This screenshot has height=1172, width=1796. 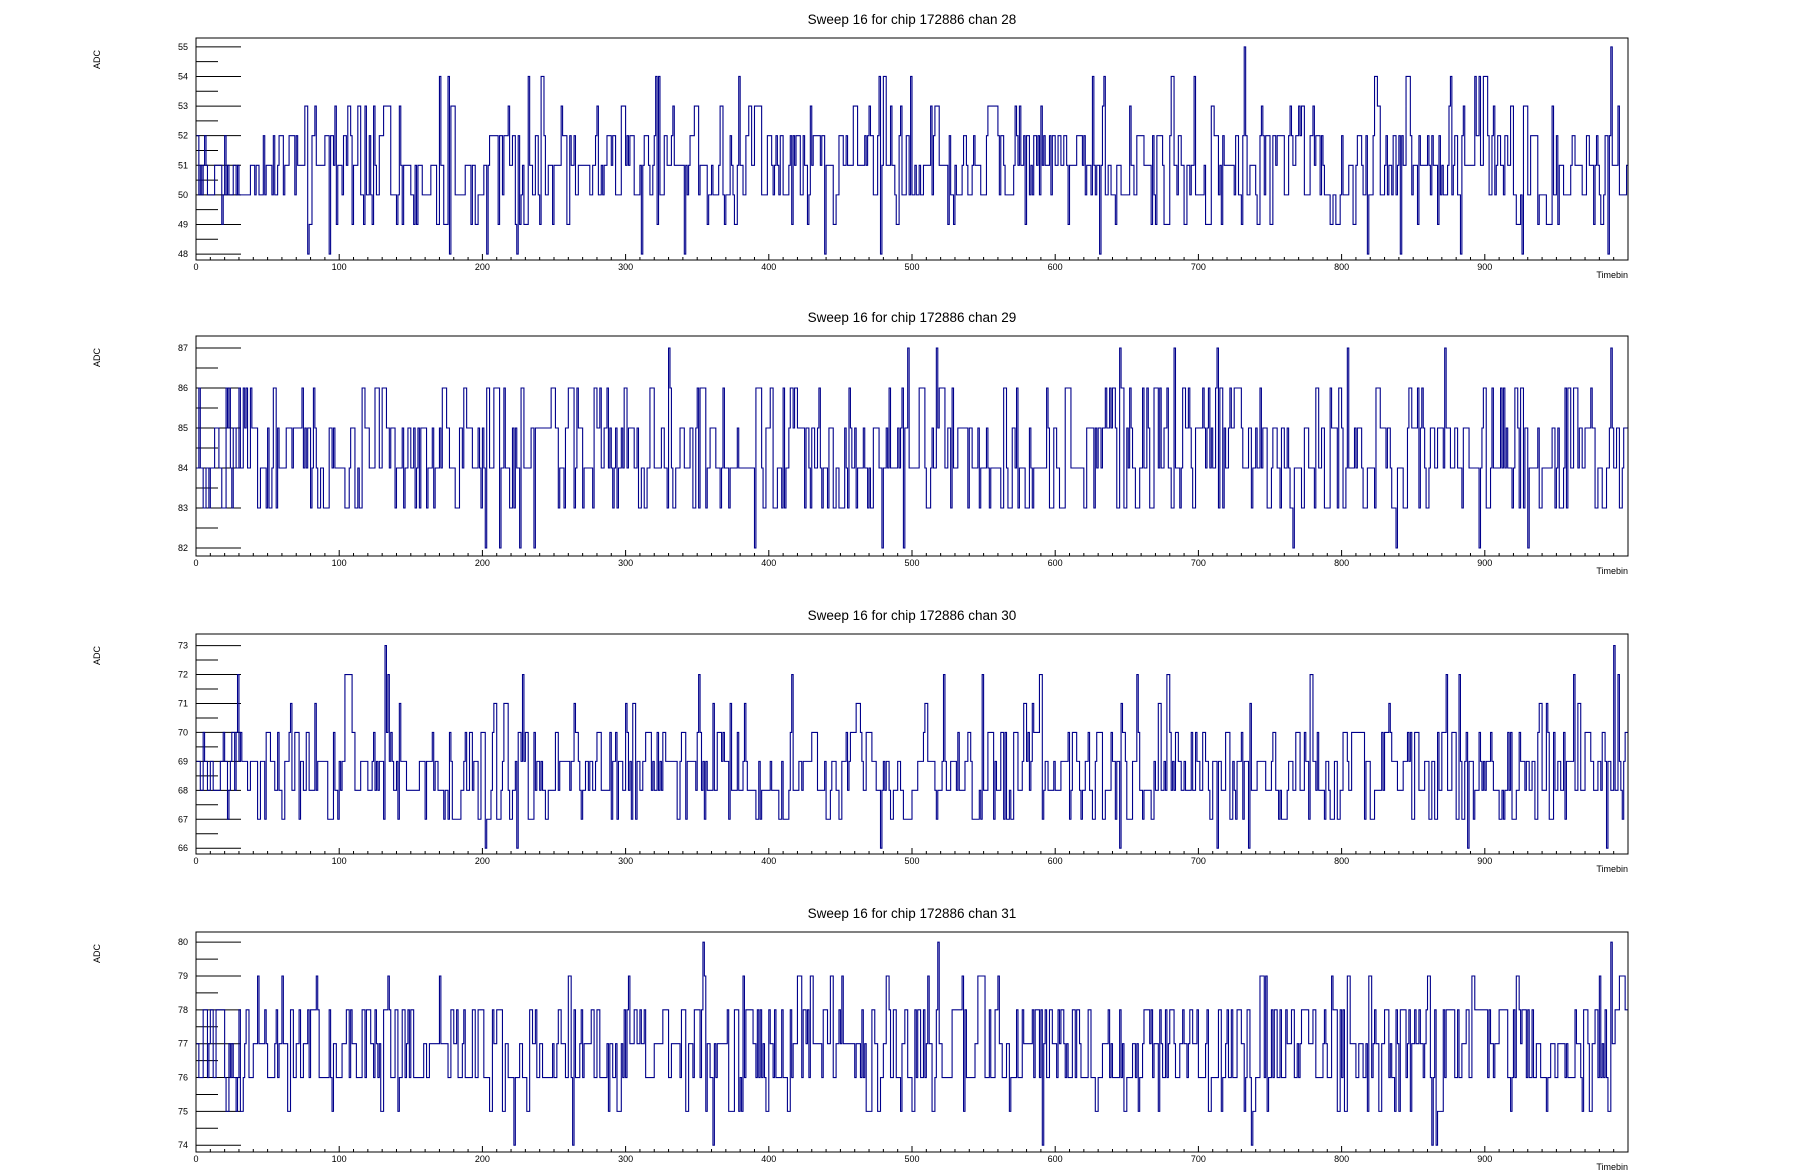 I want to click on y-tick-label: 87, so click(x=183, y=348).